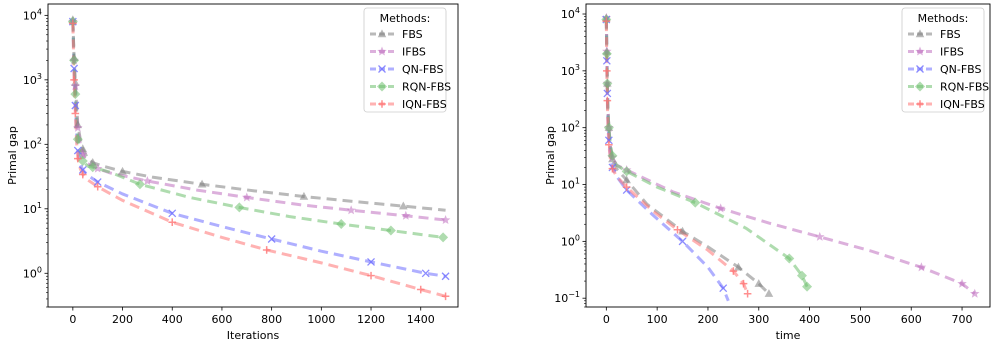 The height and width of the screenshot is (344, 996). I want to click on x-tick-label: 300, so click(758, 319).